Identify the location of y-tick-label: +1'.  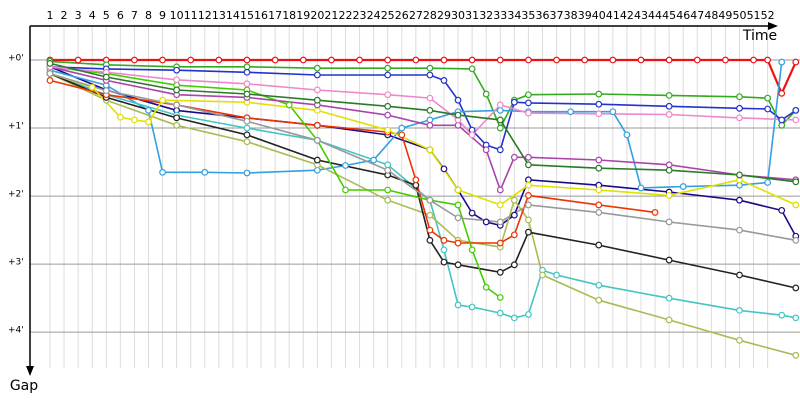
(16, 127).